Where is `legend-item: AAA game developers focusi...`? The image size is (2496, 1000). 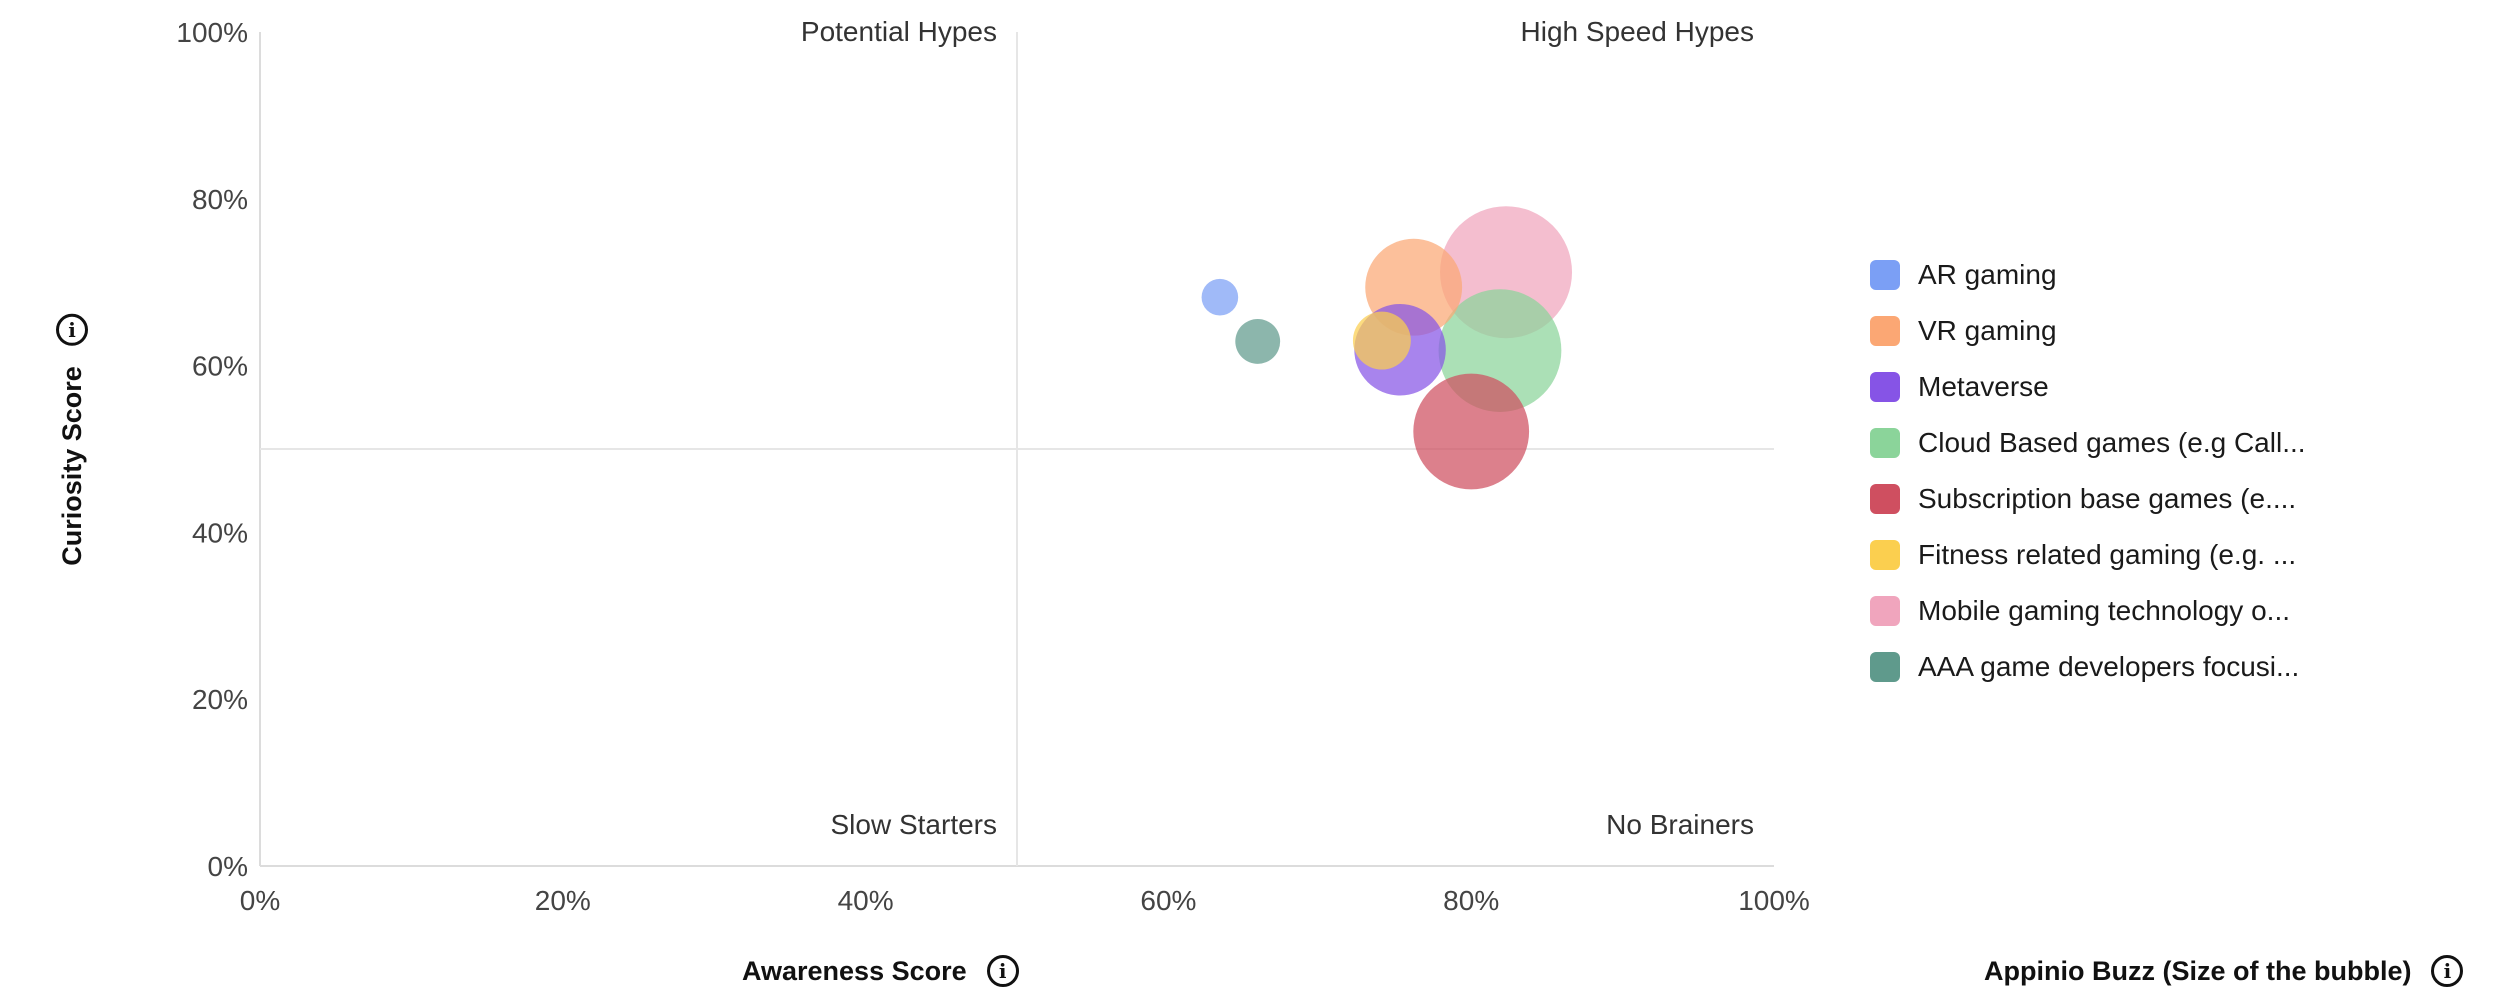 legend-item: AAA game developers focusi... is located at coordinates (2130, 667).